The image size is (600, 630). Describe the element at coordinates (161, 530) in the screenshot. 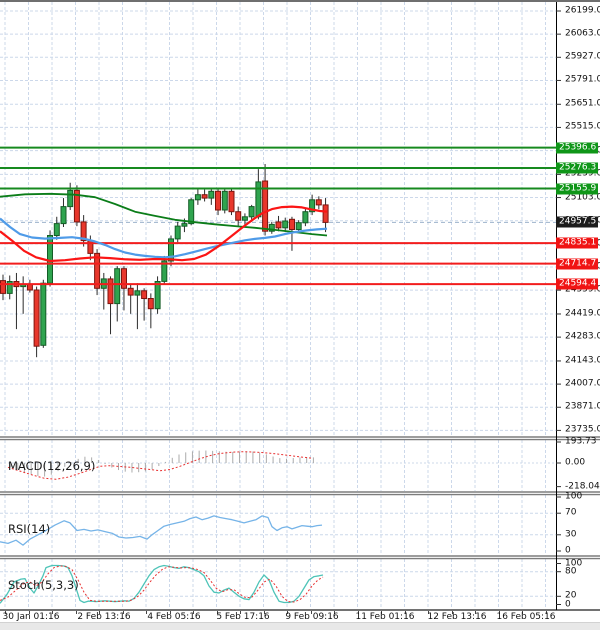

I see `rsi-line` at that location.